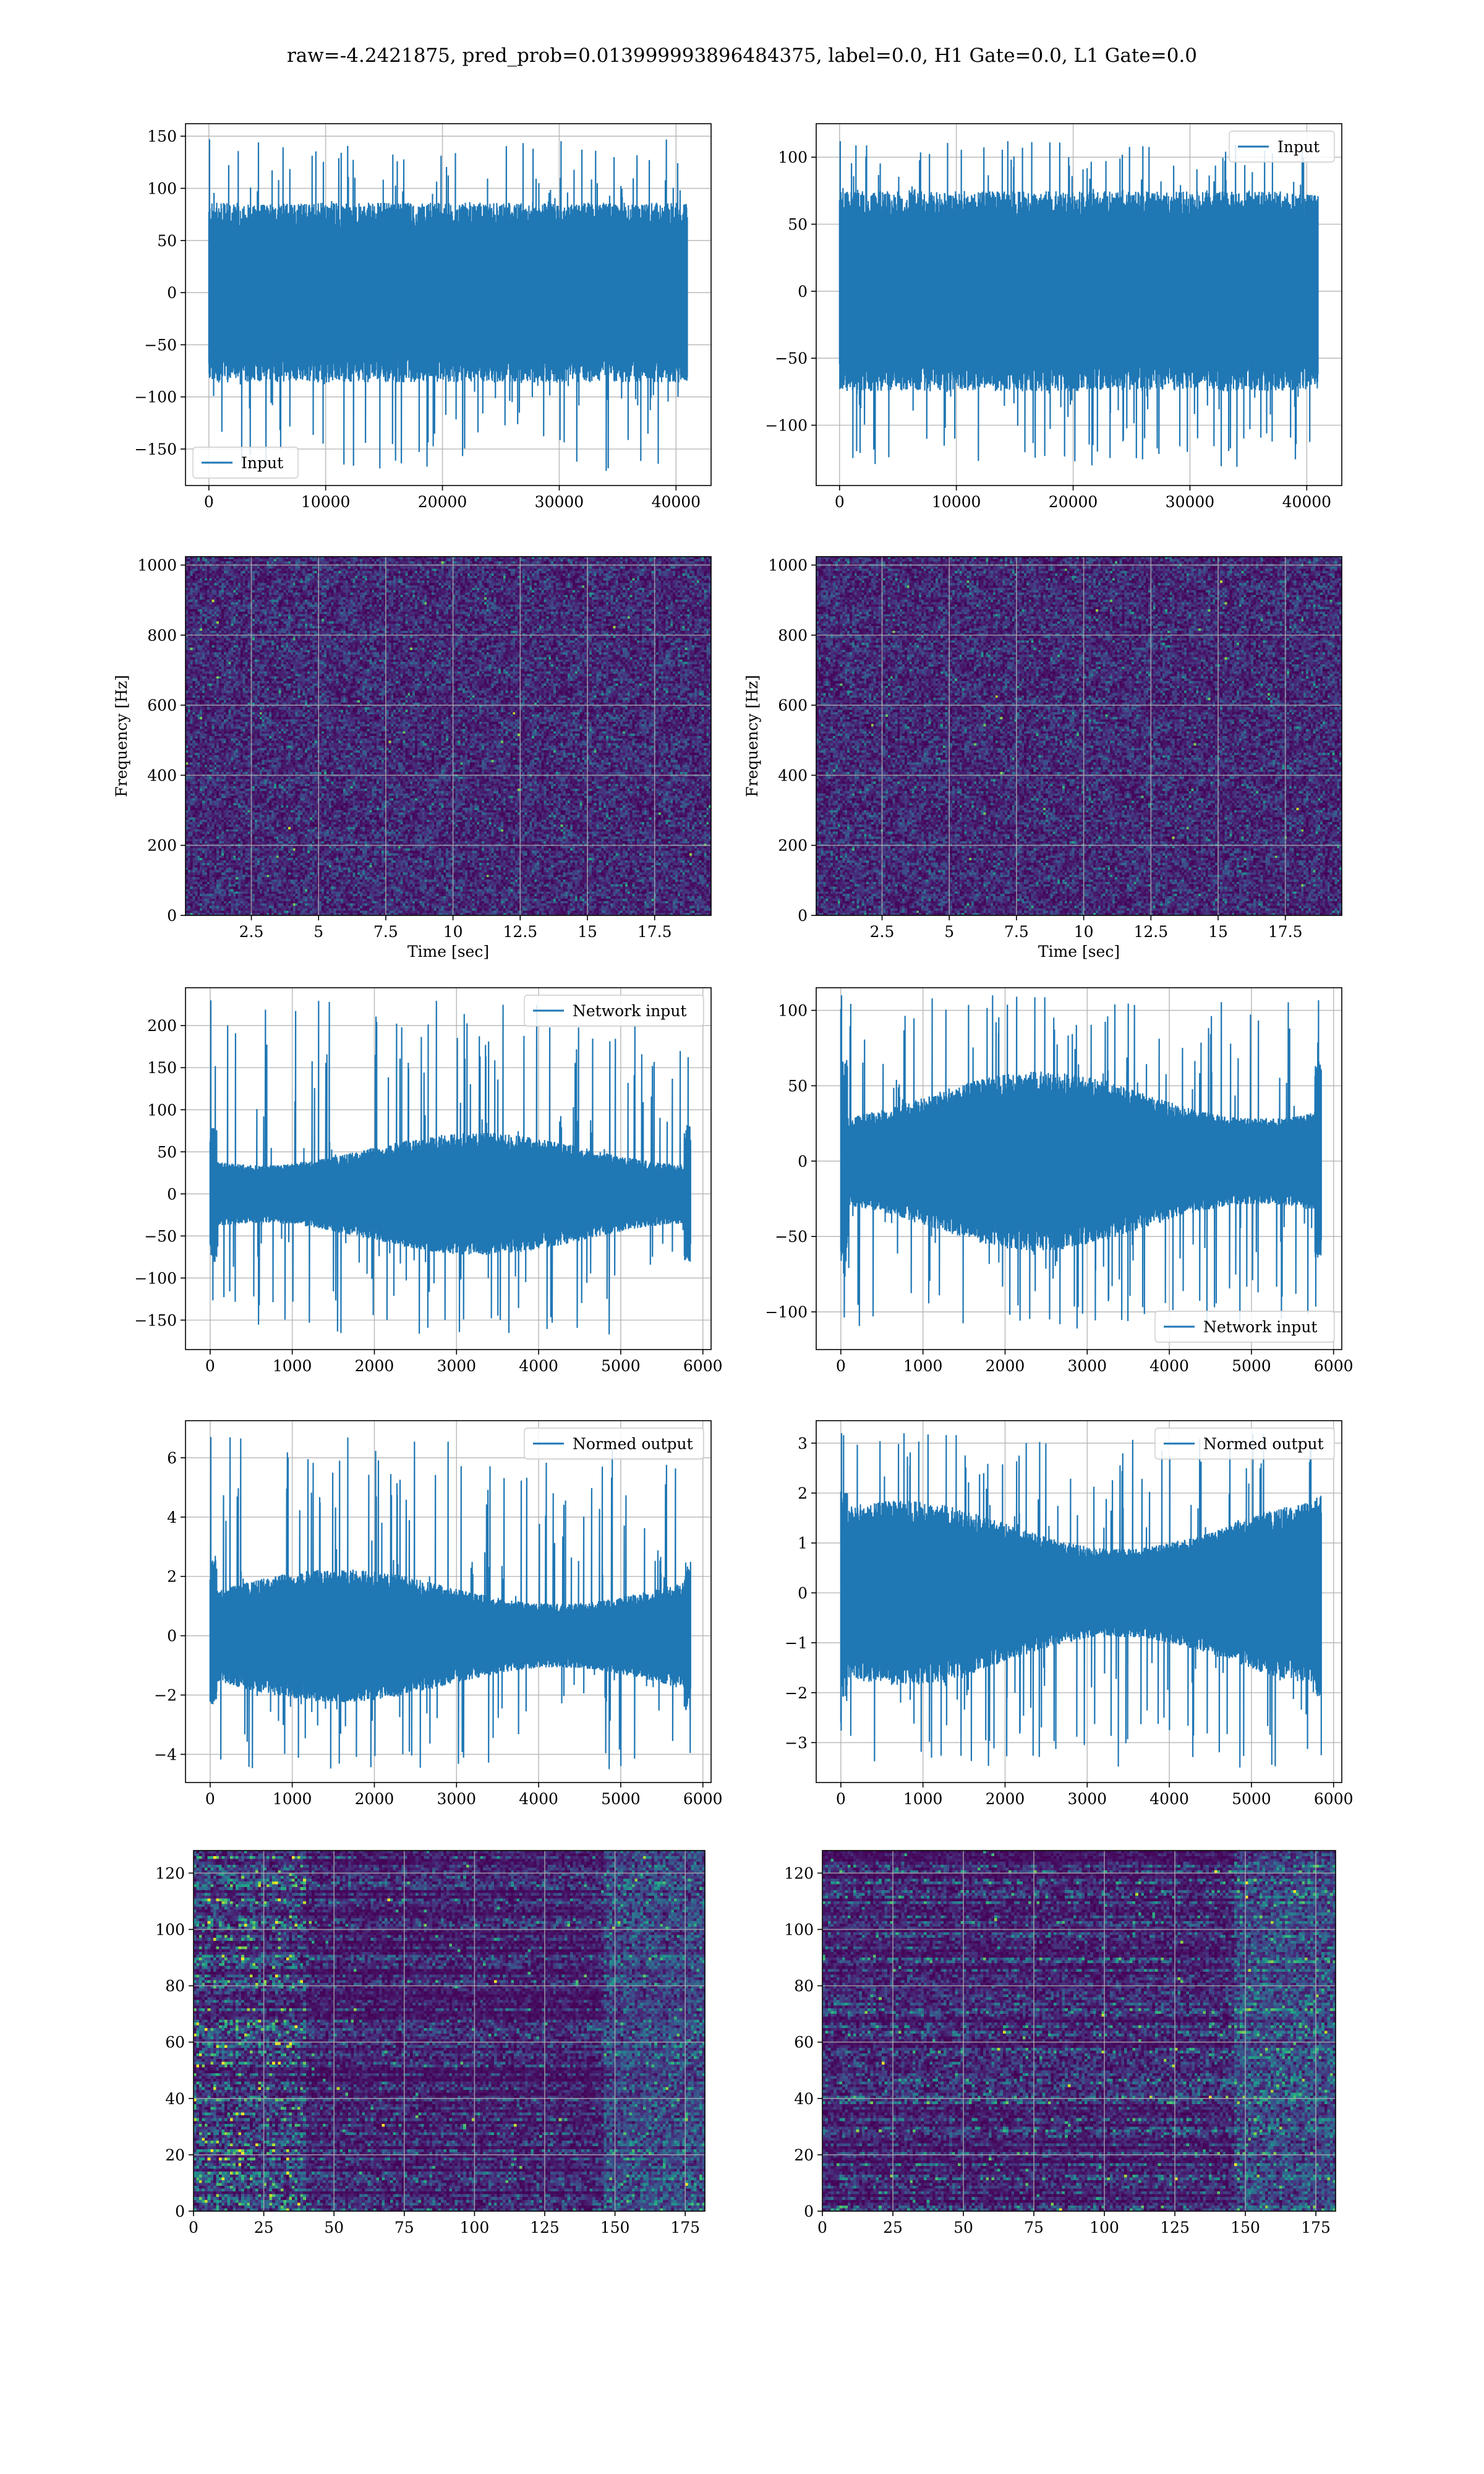  I want to click on x-tick-label: 4000, so click(1169, 1366).